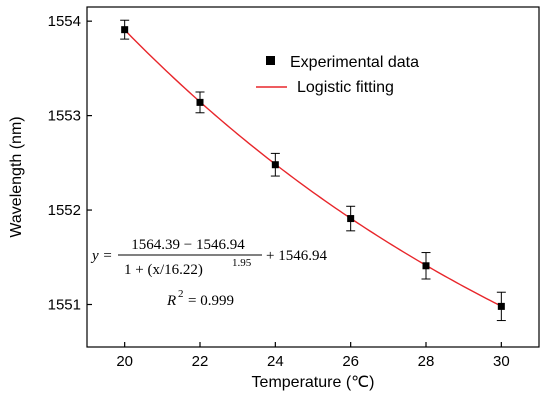  I want to click on x-tick-label: 26, so click(350, 361).